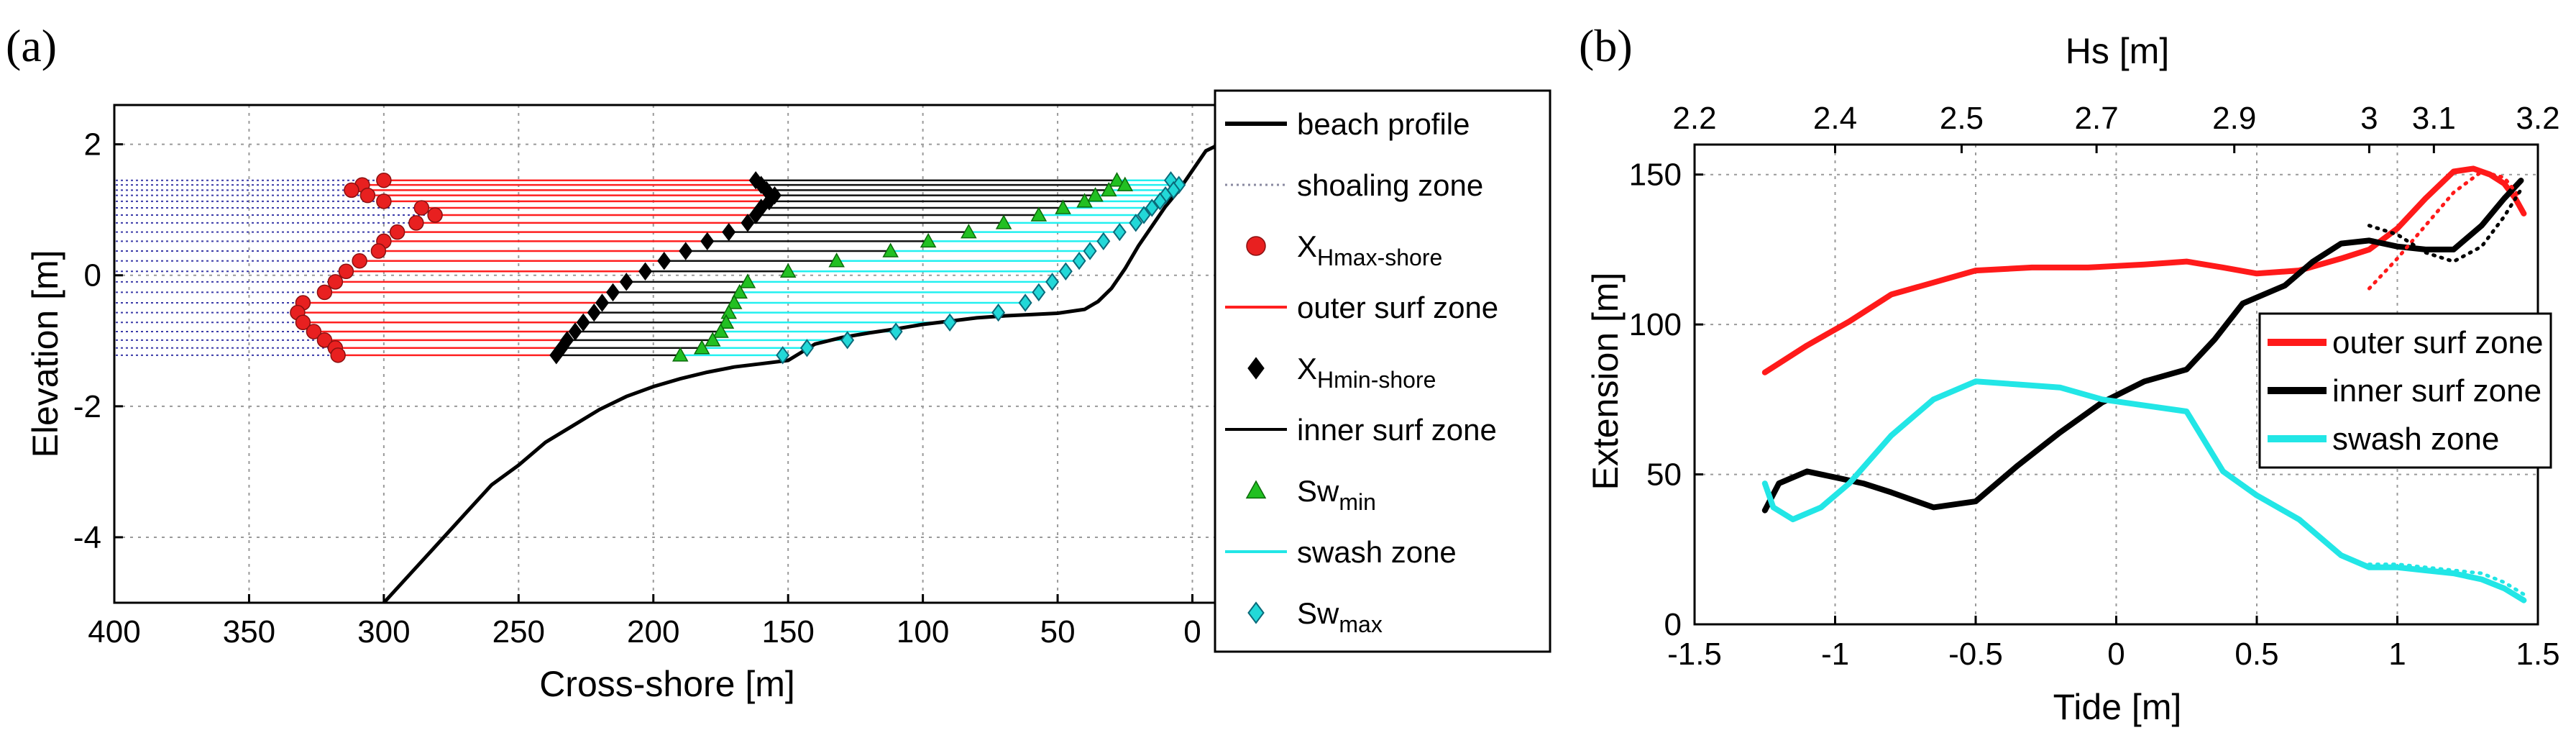 This screenshot has height=743, width=2576. What do you see at coordinates (2436, 391) in the screenshot?
I see `panel-b-legend-label-inner: inner surf zone` at bounding box center [2436, 391].